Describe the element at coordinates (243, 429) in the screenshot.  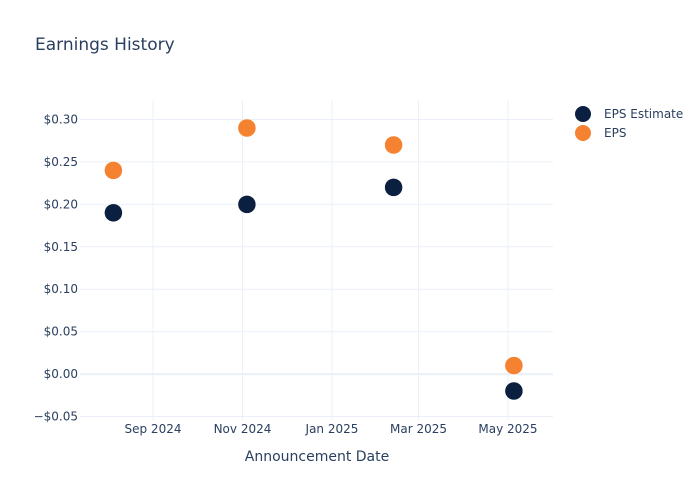
I see `x-tick-label: Nov 2024` at that location.